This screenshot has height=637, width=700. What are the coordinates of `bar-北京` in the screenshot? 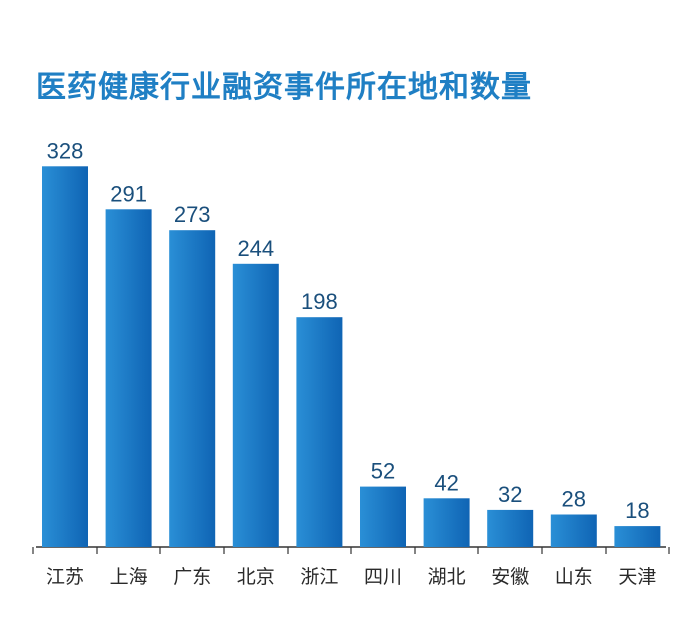 It's located at (255, 405).